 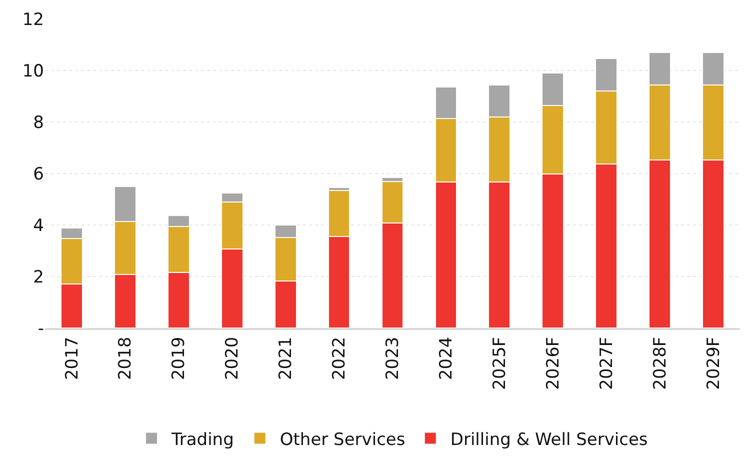 I want to click on y-tick-label: 12, so click(x=33, y=20).